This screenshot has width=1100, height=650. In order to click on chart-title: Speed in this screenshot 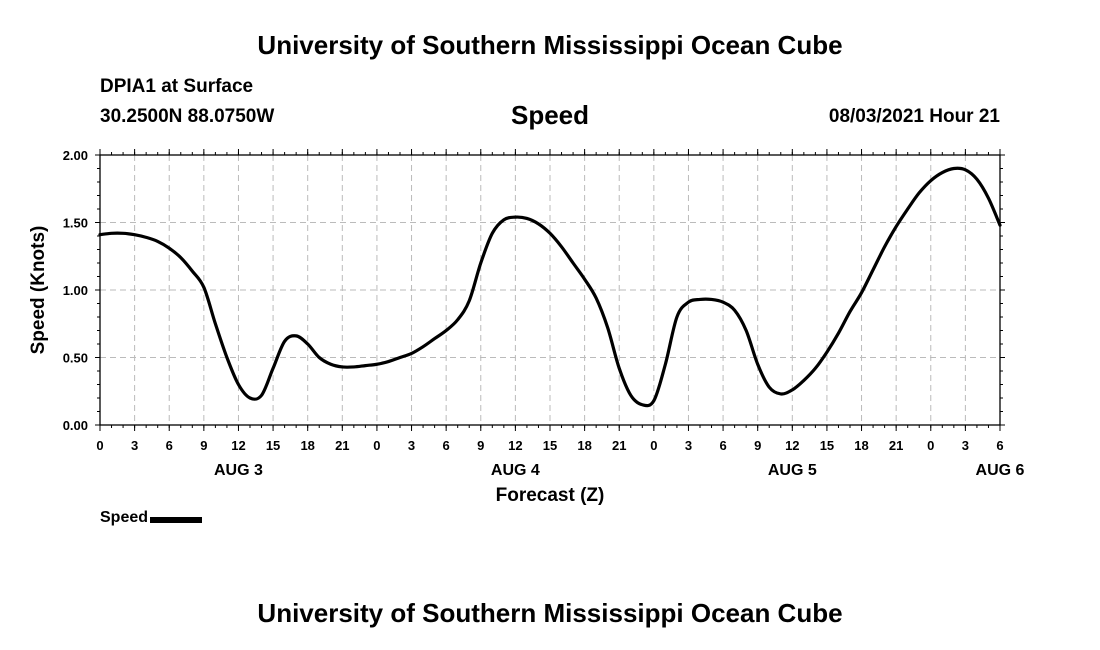, I will do `click(550, 115)`.